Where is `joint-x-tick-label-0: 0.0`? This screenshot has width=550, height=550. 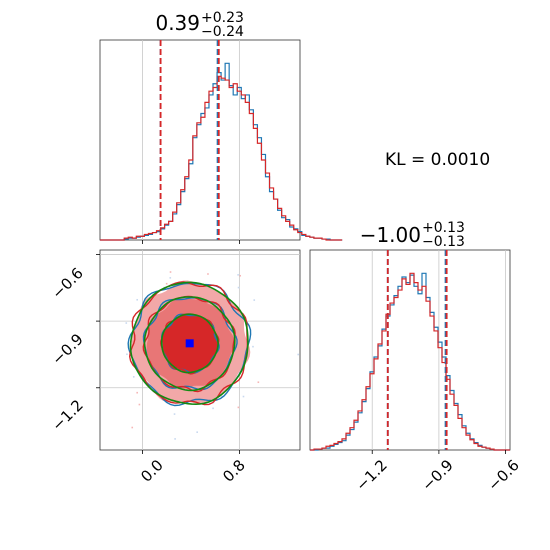
joint-x-tick-label-0: 0.0 is located at coordinates (152, 471).